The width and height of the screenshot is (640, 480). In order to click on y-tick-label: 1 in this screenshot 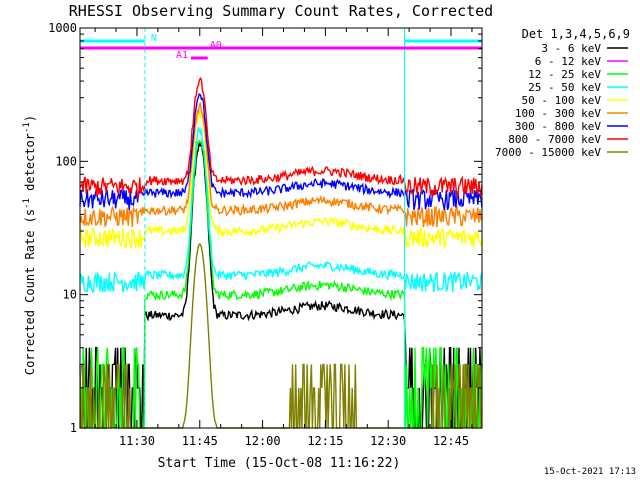, I will do `click(73, 428)`.